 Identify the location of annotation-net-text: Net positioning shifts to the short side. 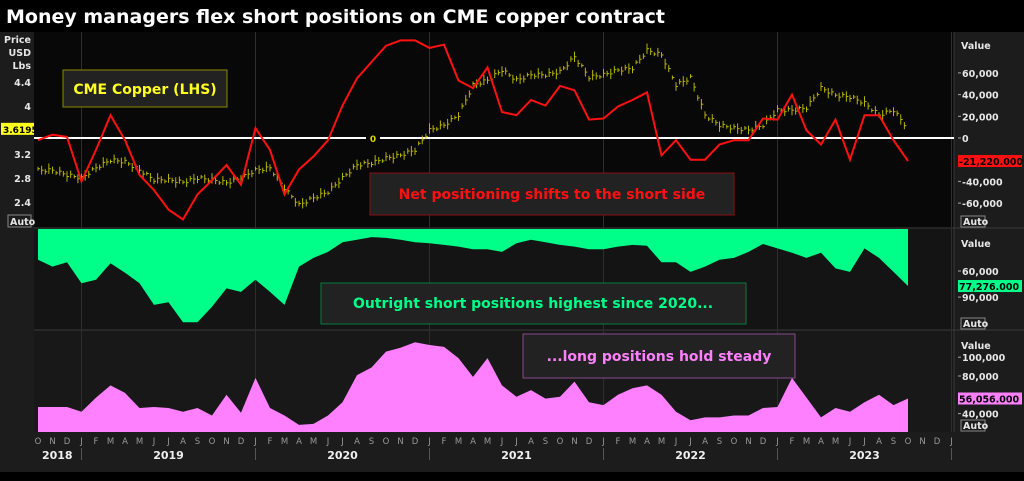
(552, 195).